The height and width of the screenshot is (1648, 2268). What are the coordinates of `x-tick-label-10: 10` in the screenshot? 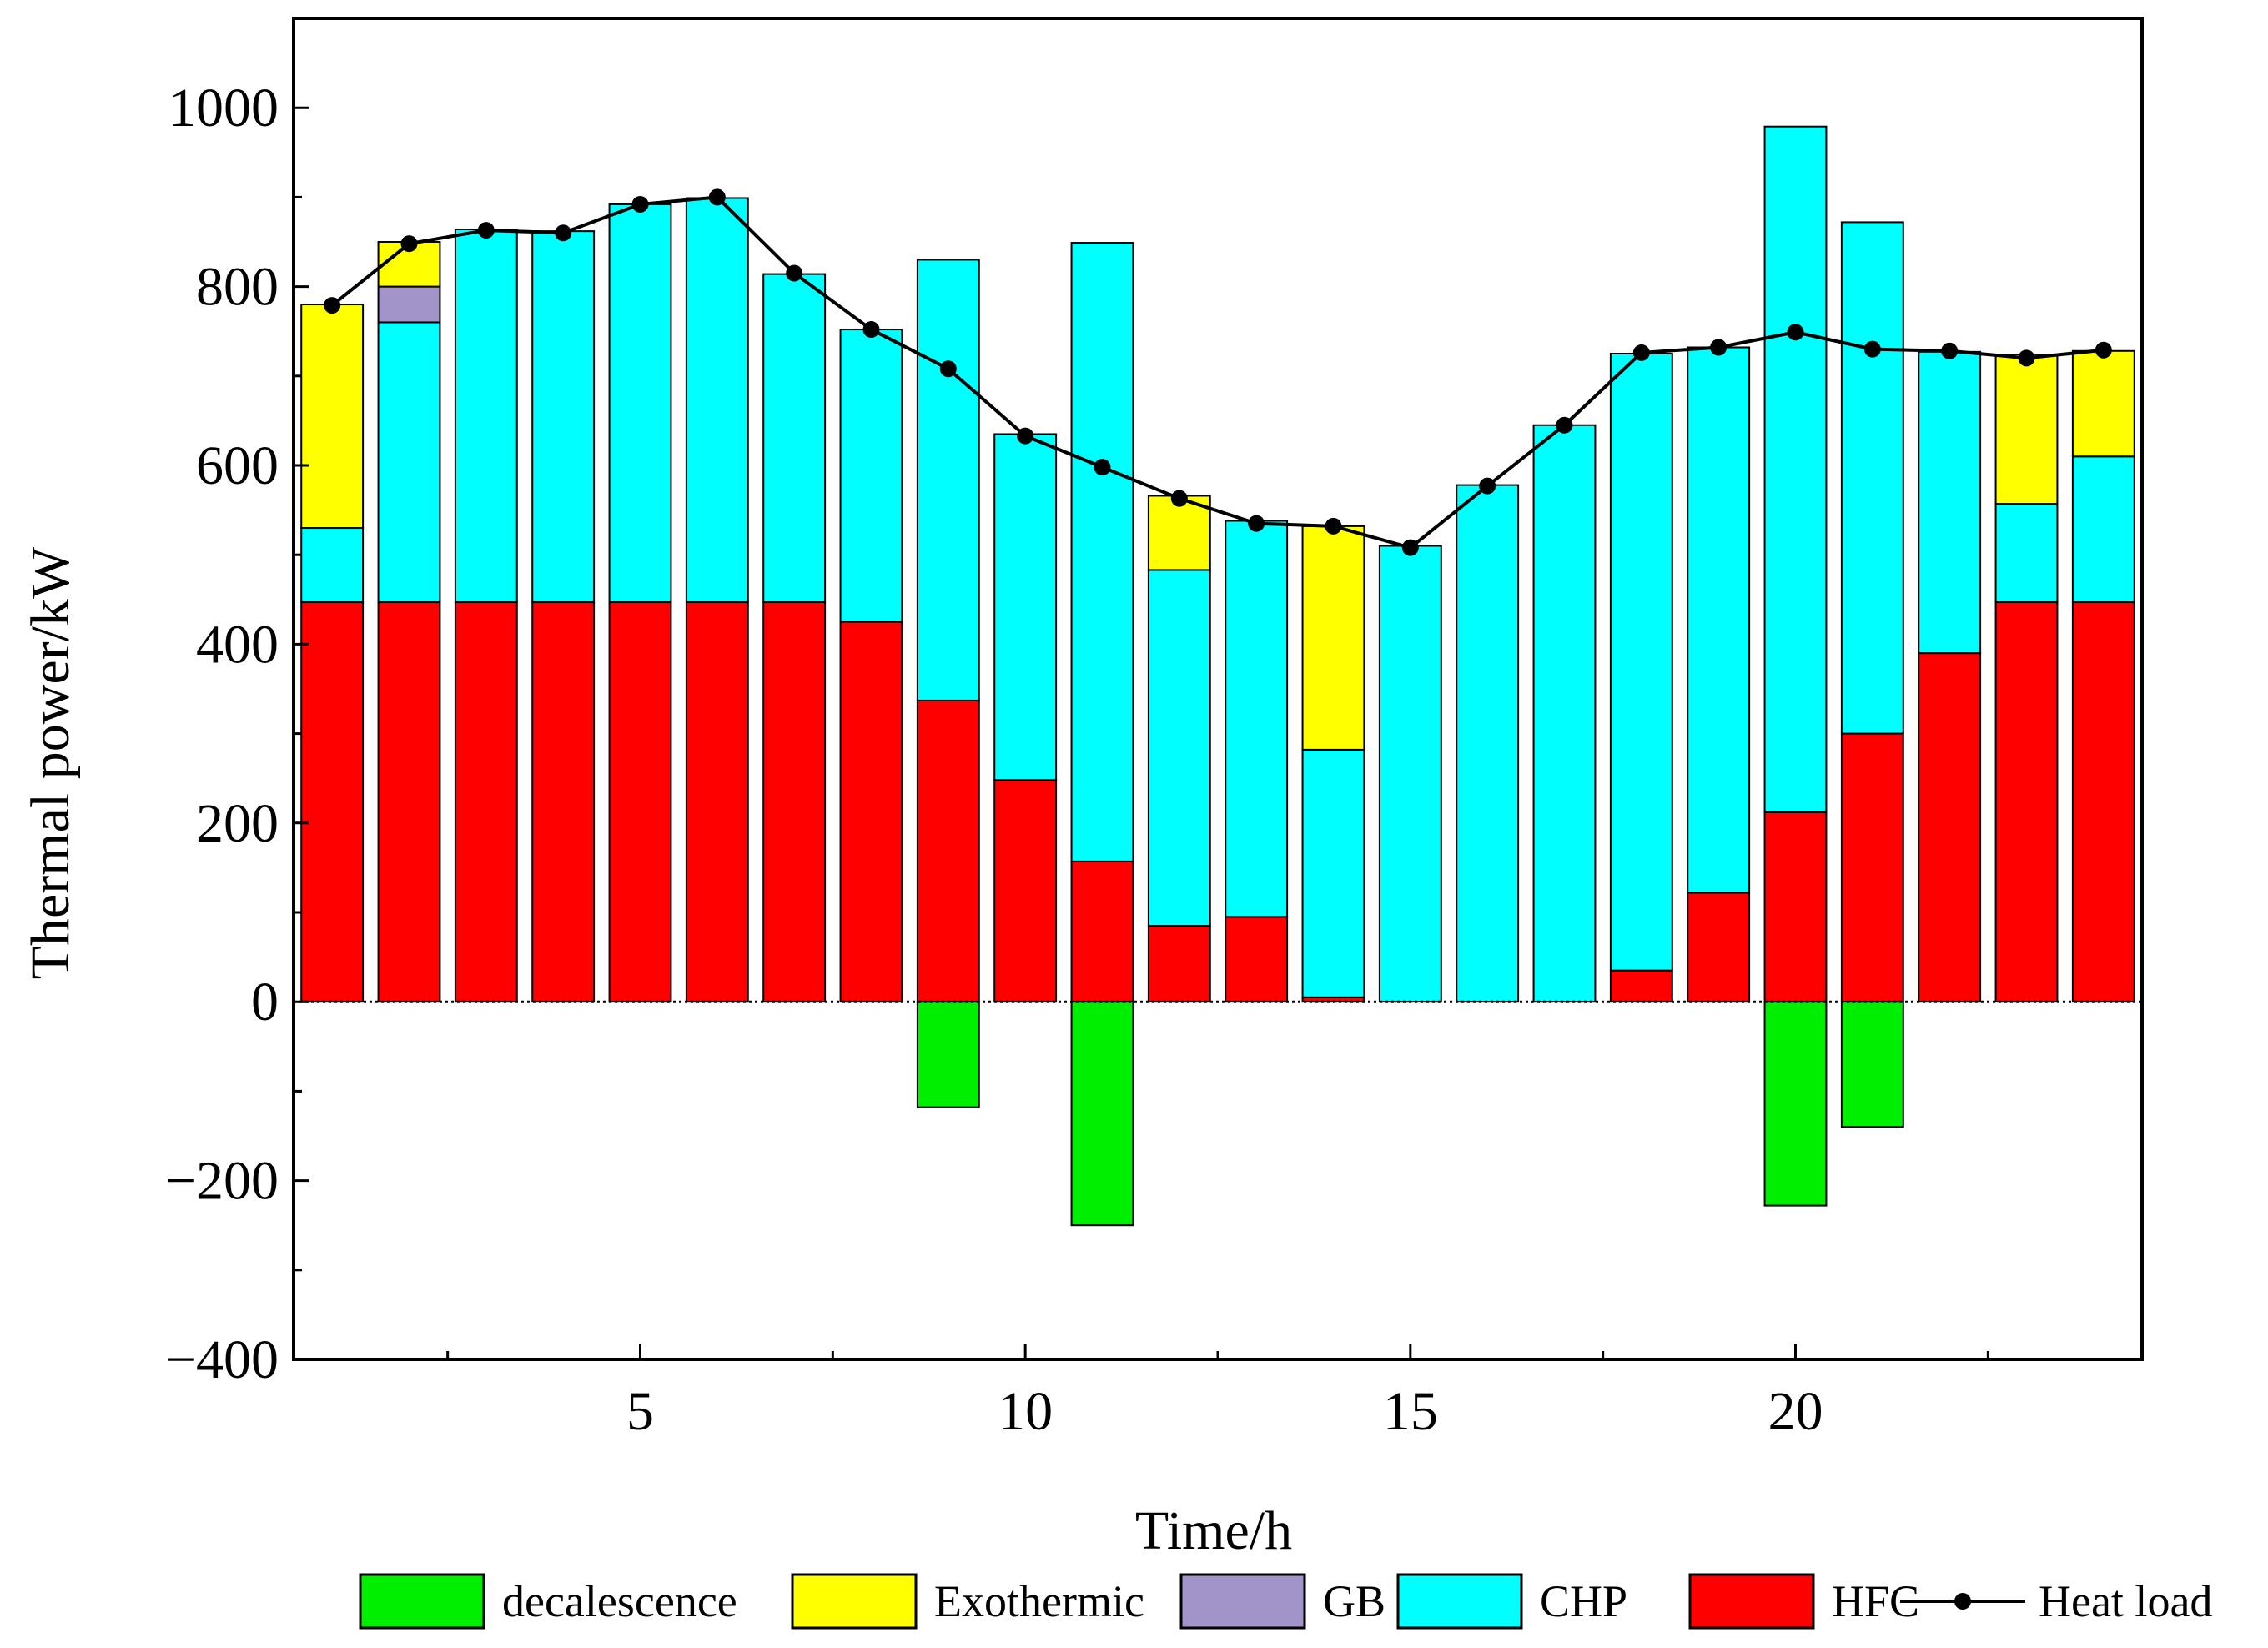 It's located at (1025, 1411).